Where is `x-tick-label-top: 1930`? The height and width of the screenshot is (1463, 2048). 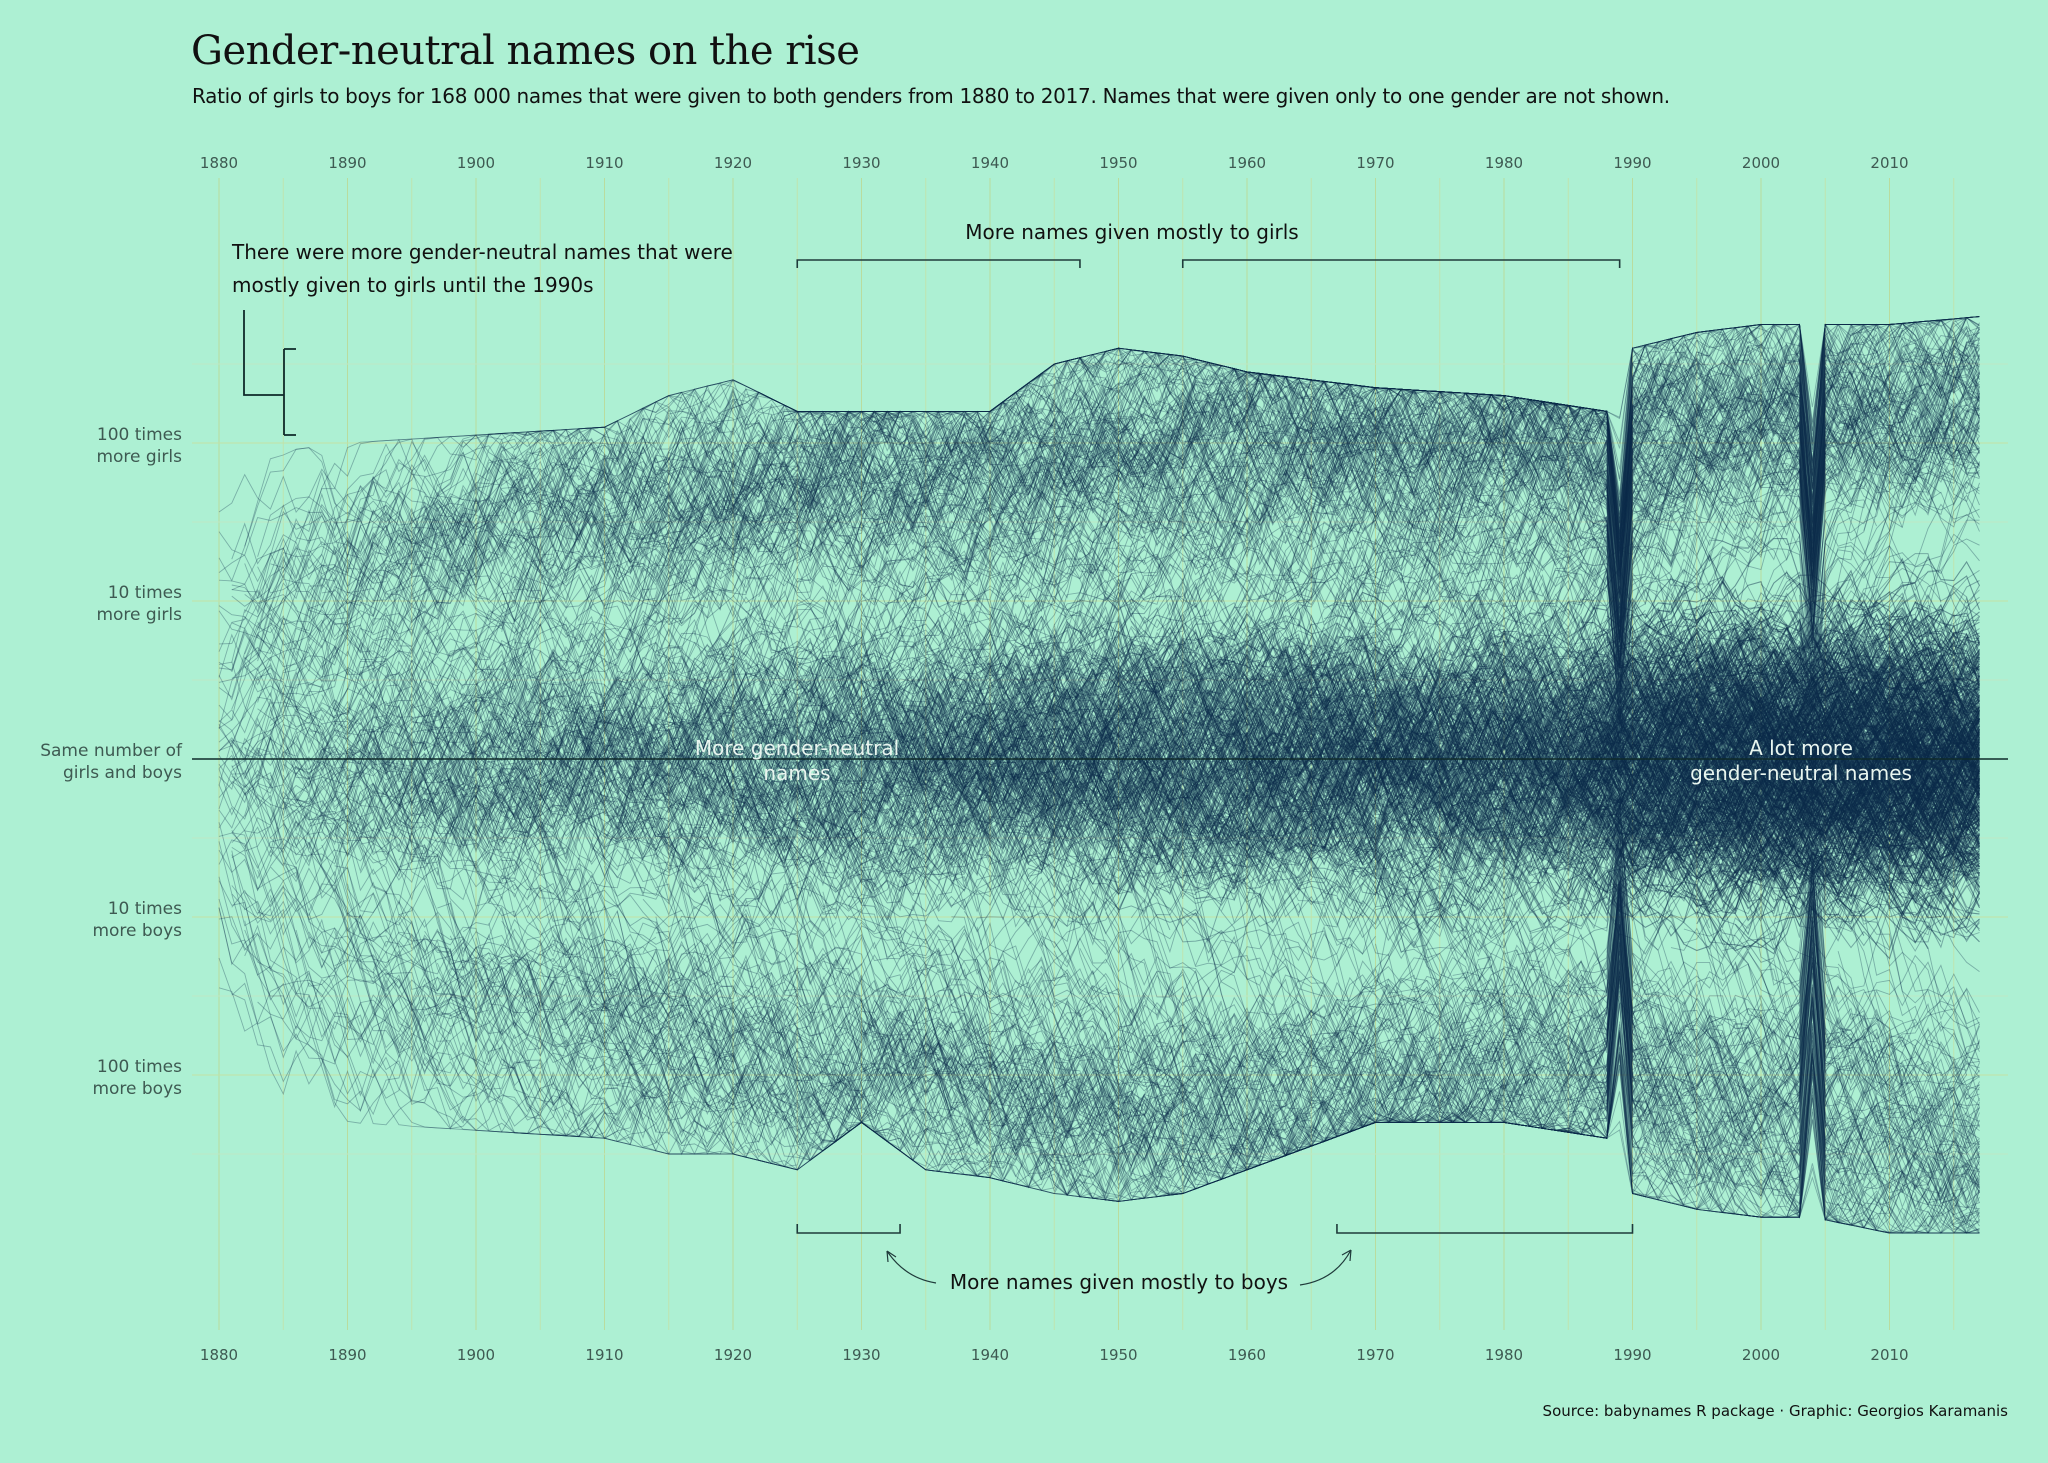
x-tick-label-top: 1930 is located at coordinates (861, 163).